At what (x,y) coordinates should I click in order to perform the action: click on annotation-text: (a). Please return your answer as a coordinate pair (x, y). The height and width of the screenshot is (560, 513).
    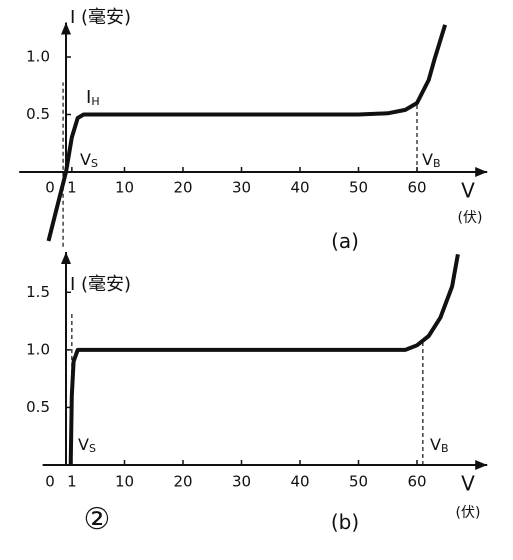
    Looking at the image, I should click on (345, 241).